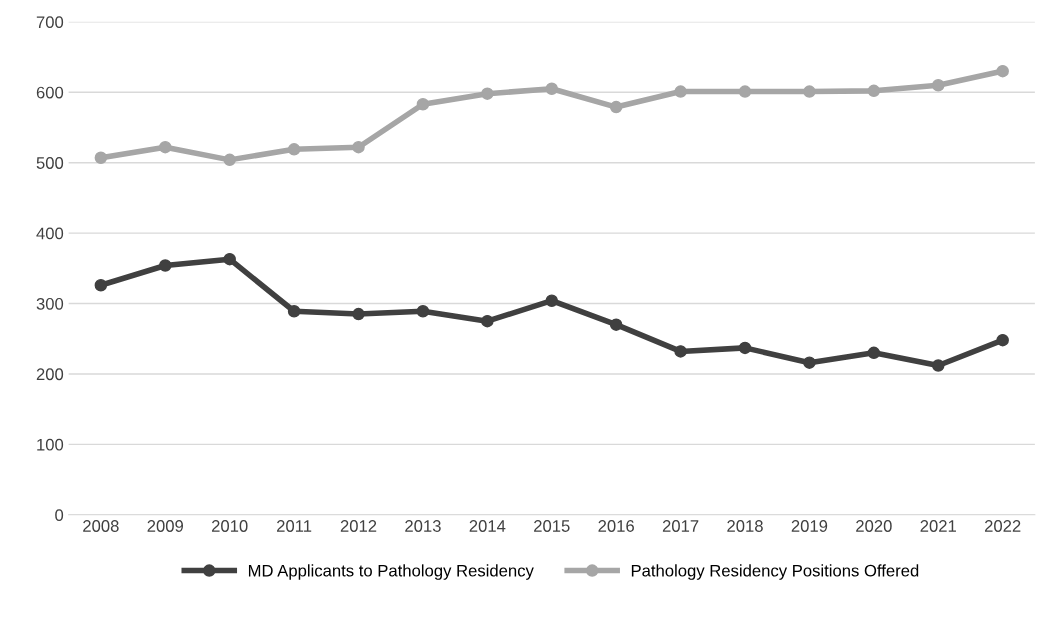 The height and width of the screenshot is (624, 1056). I want to click on y-tick-label: 500, so click(50, 163).